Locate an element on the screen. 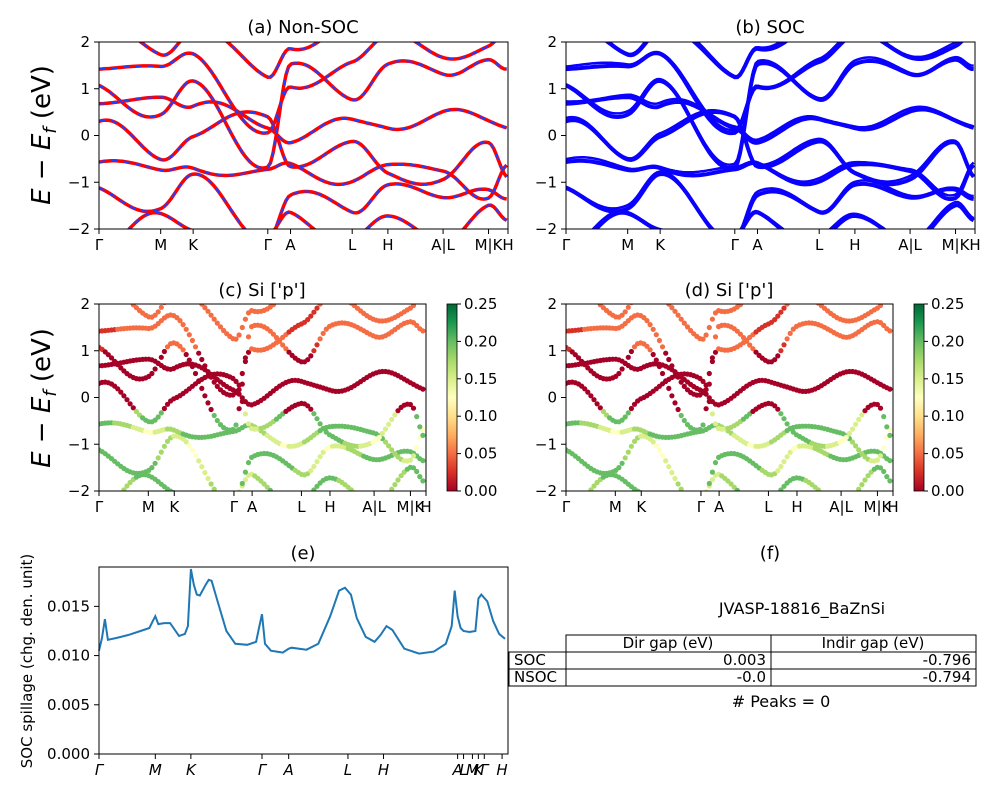 The width and height of the screenshot is (1000, 800). ylabel-row2-sub: f is located at coordinates (50, 392).